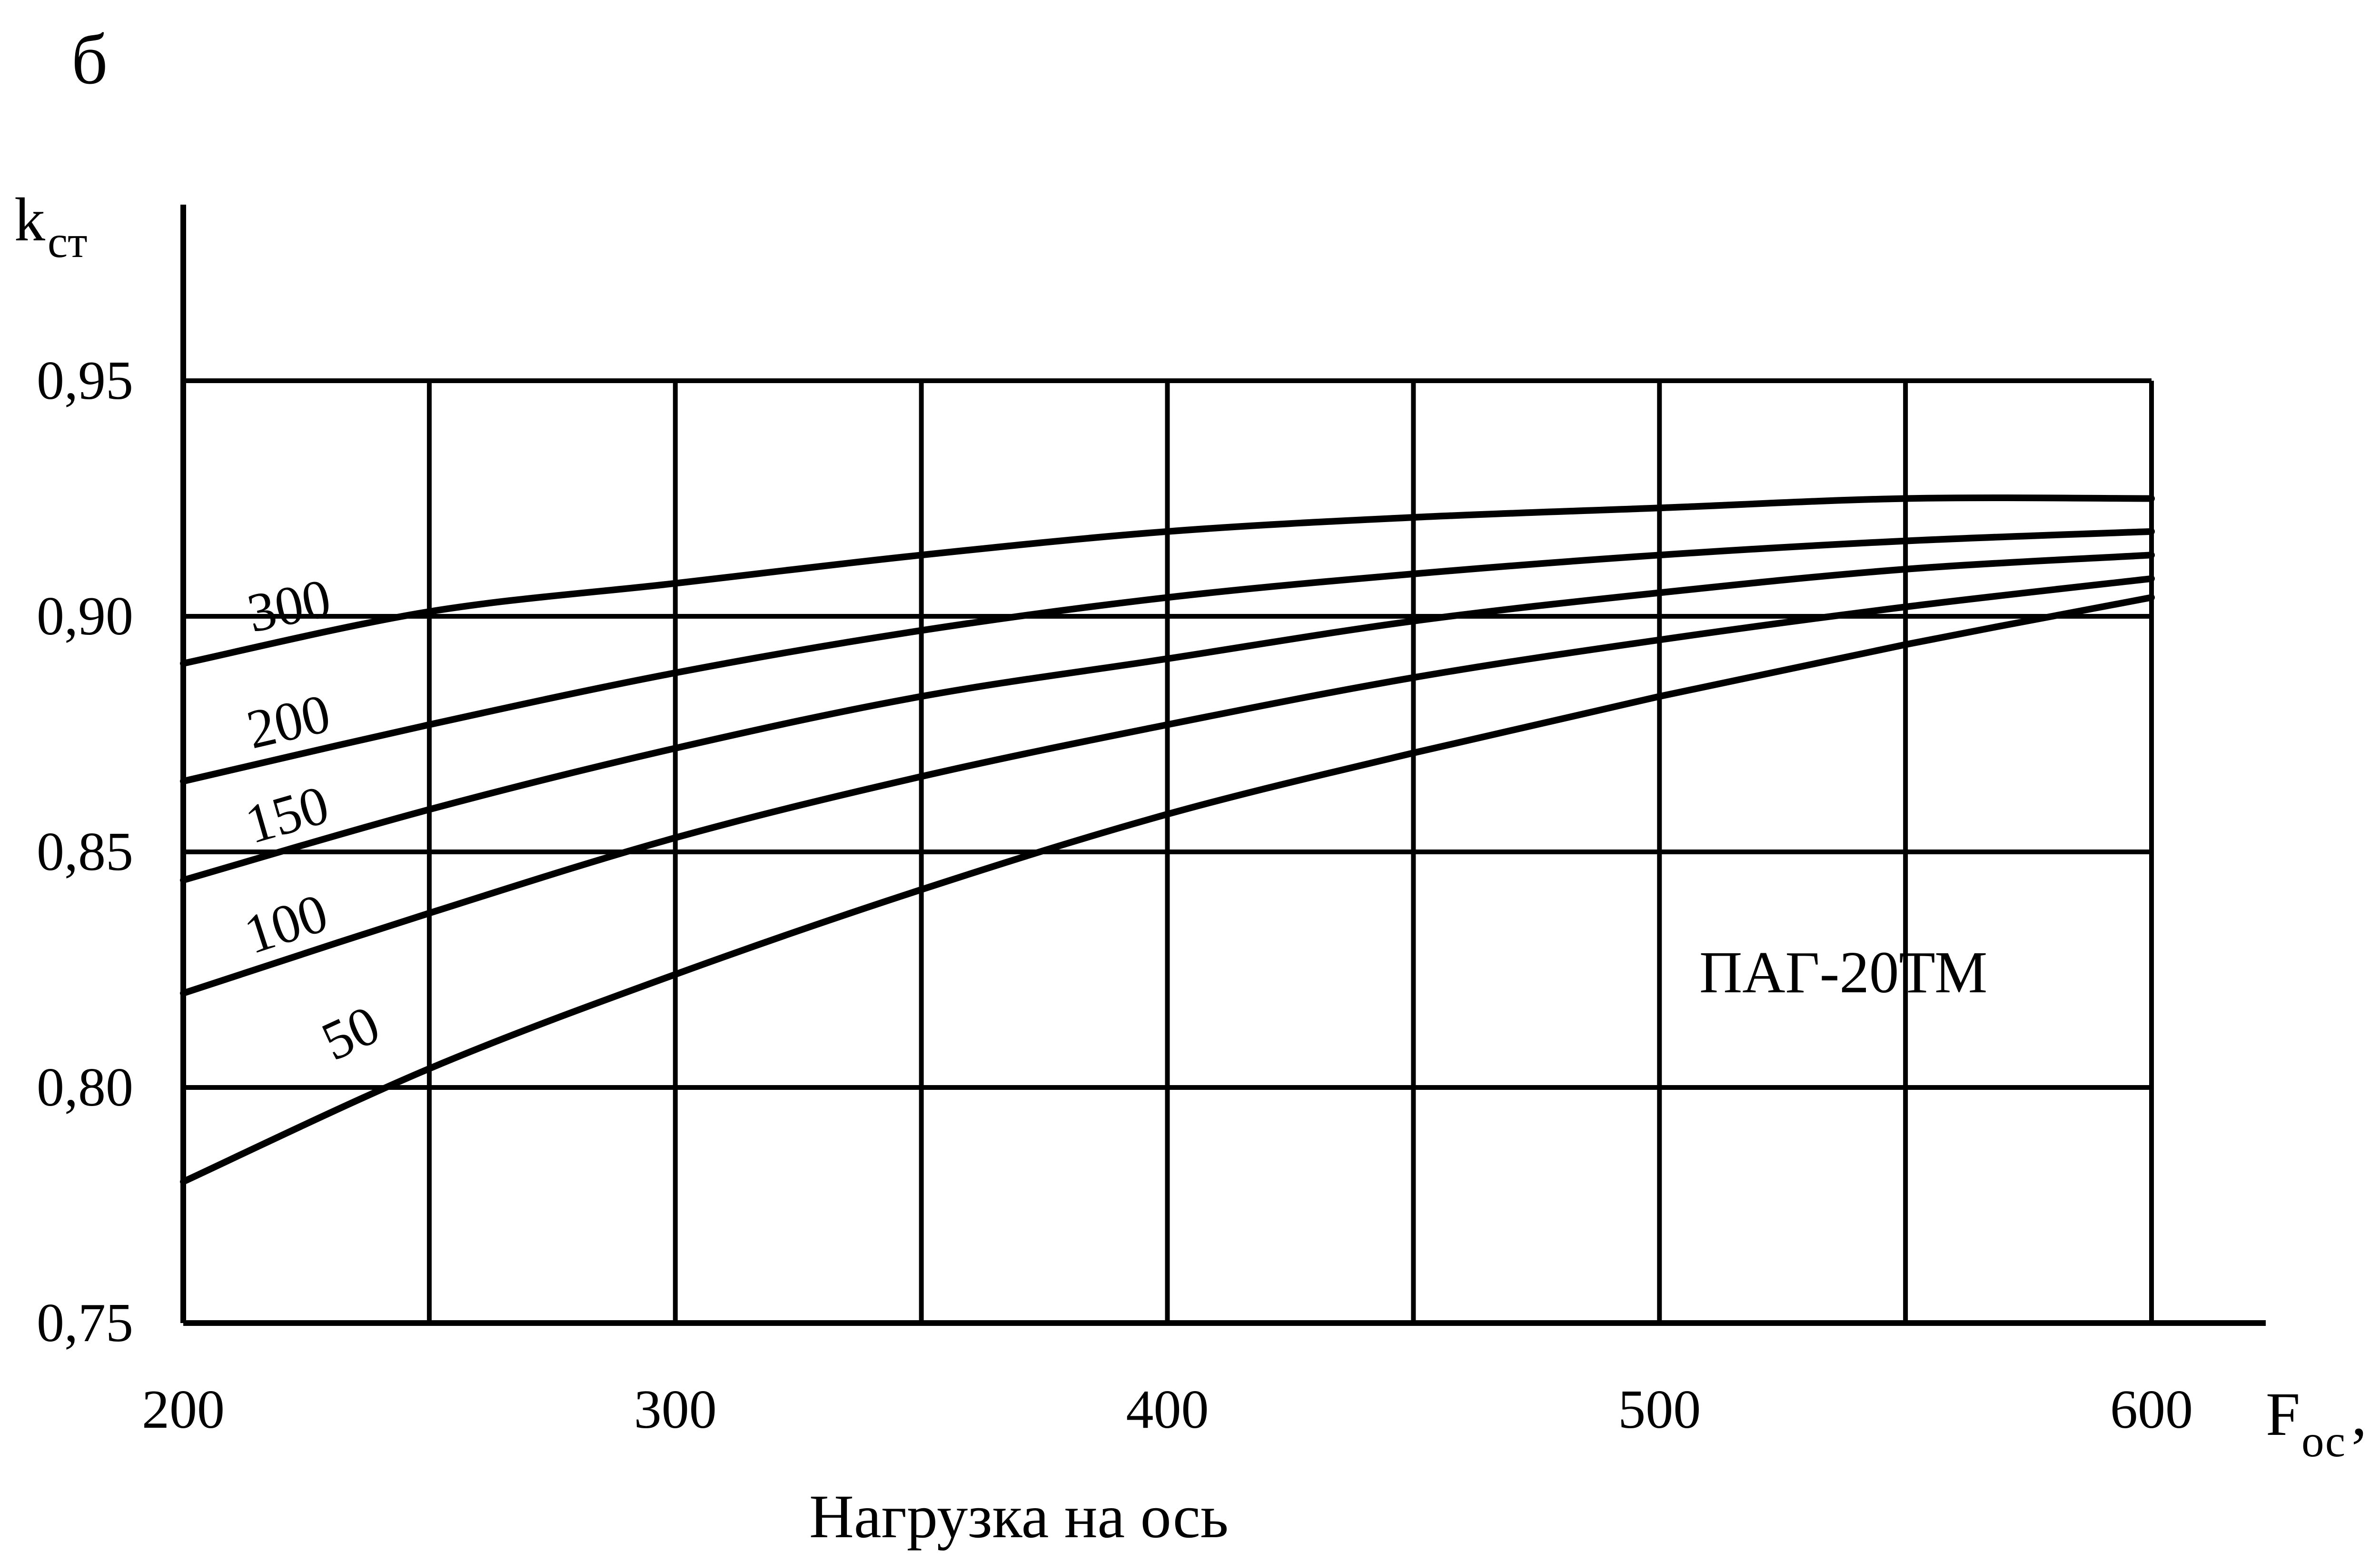 The height and width of the screenshot is (1561, 2380). Describe the element at coordinates (1019, 1516) in the screenshot. I see `x-axis-caption: Нагрузка на ось` at that location.